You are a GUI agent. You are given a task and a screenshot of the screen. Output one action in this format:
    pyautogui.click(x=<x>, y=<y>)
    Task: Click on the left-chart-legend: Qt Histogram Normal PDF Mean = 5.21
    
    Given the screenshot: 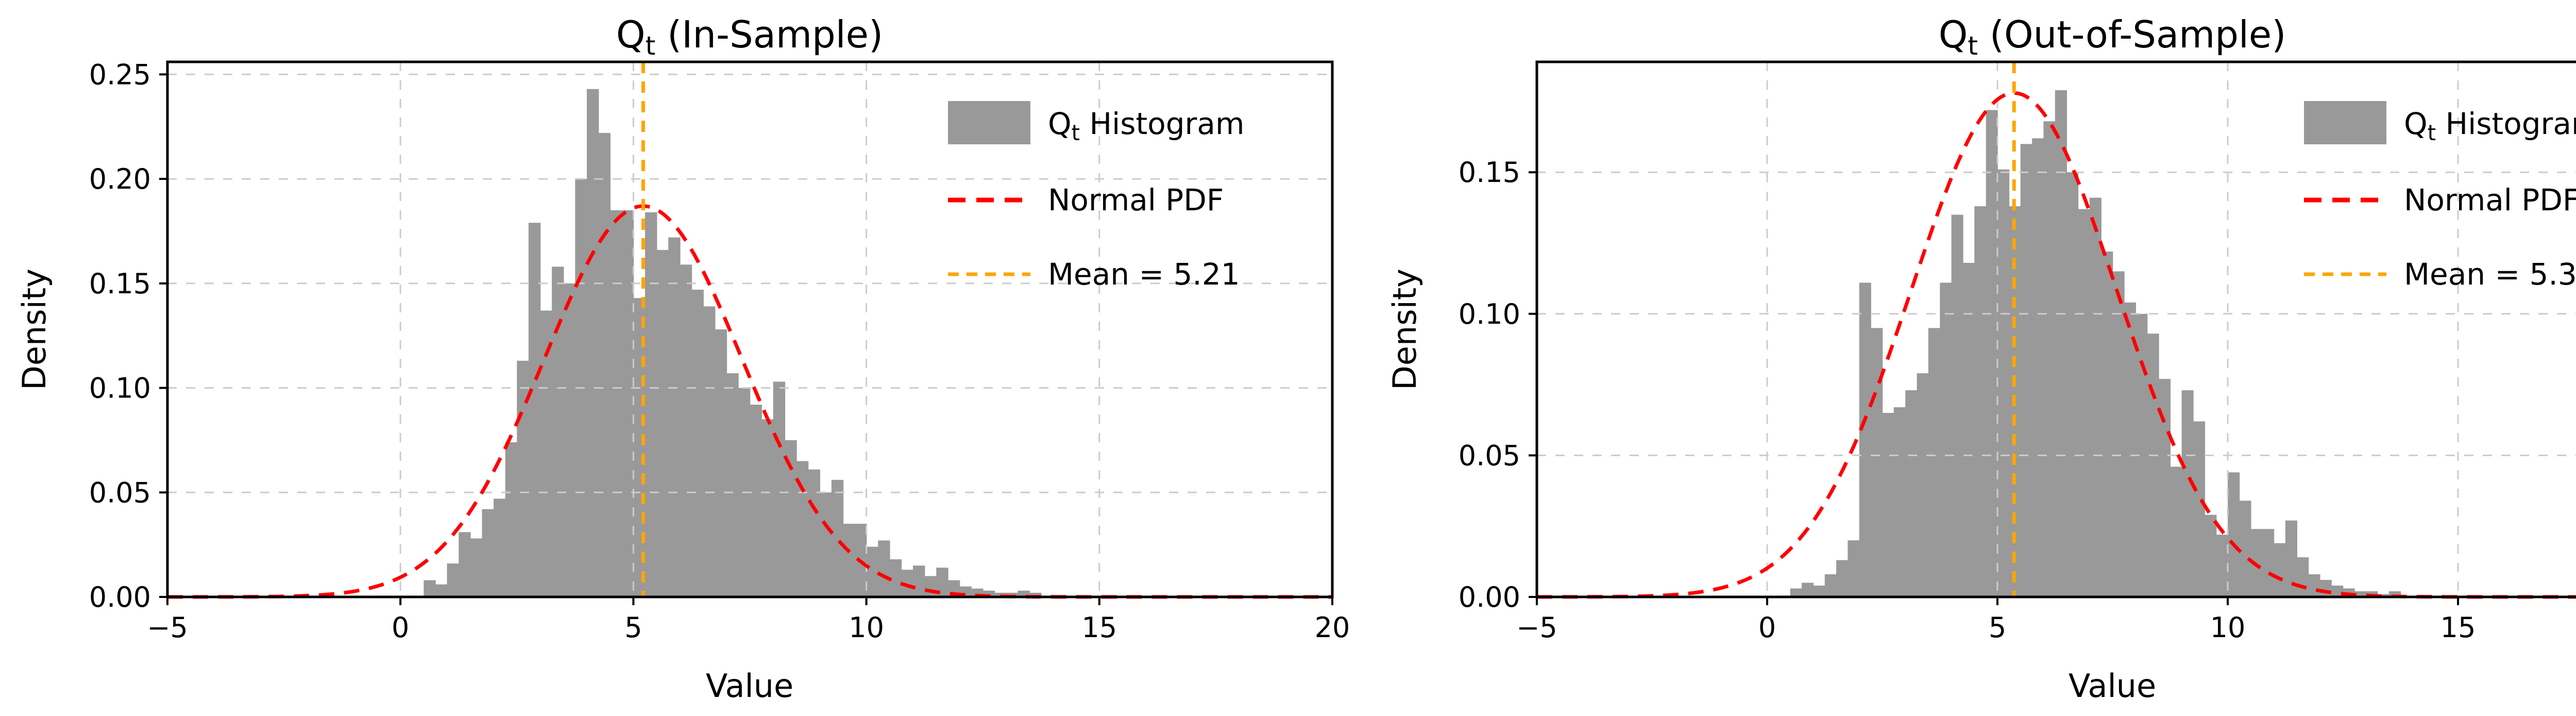 What is the action you would take?
    pyautogui.click(x=1096, y=196)
    